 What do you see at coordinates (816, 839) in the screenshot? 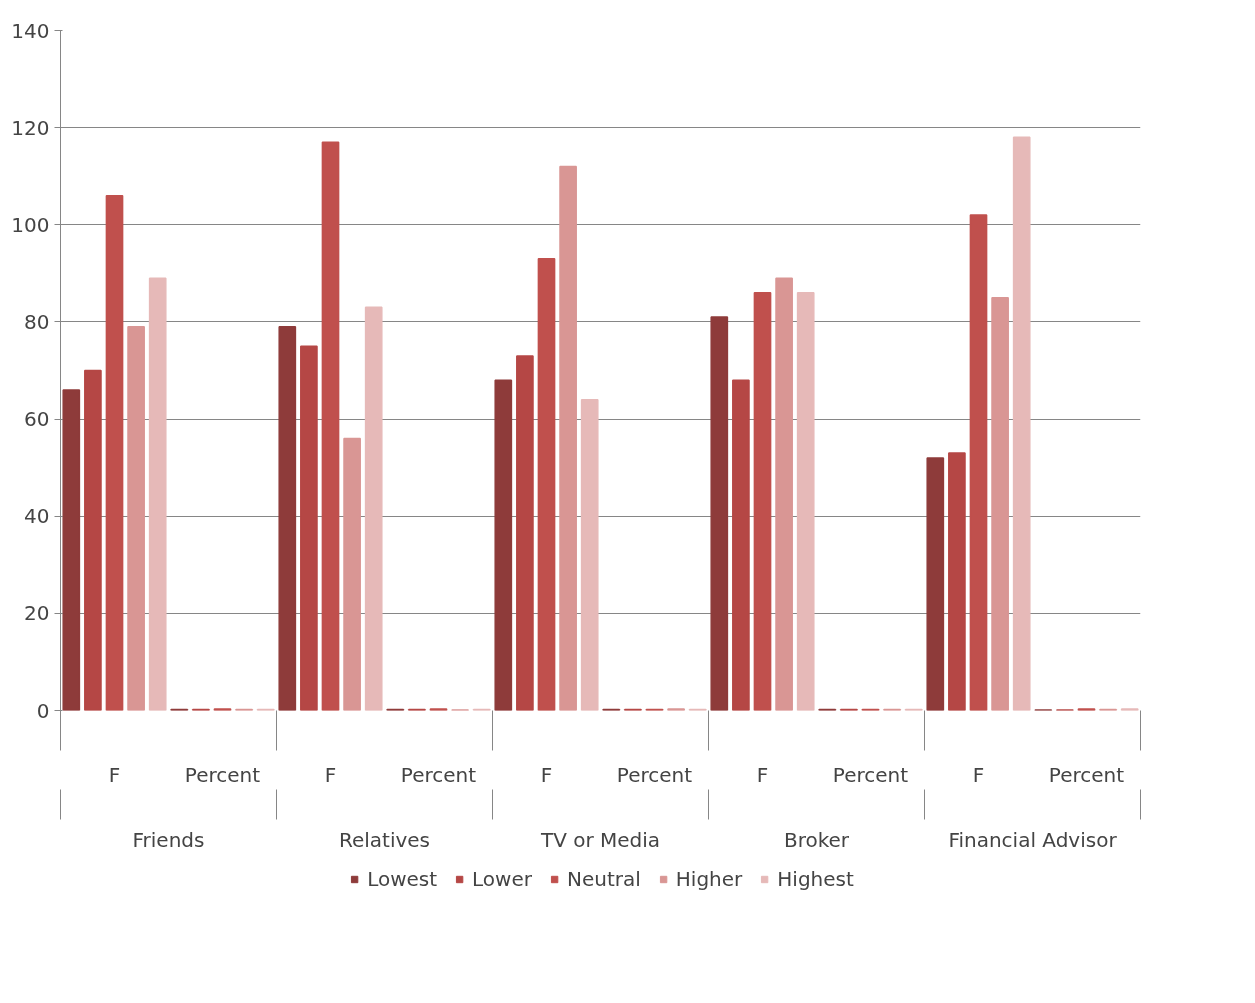
I see `text: Broker` at bounding box center [816, 839].